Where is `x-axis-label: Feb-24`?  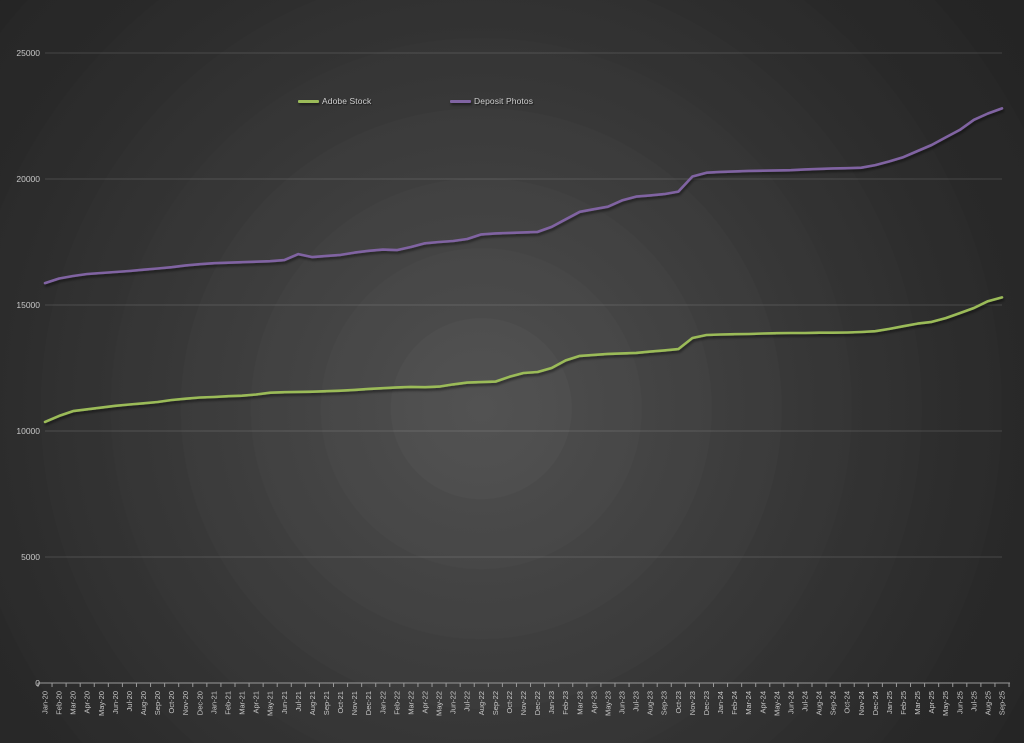 x-axis-label: Feb-24 is located at coordinates (734, 703).